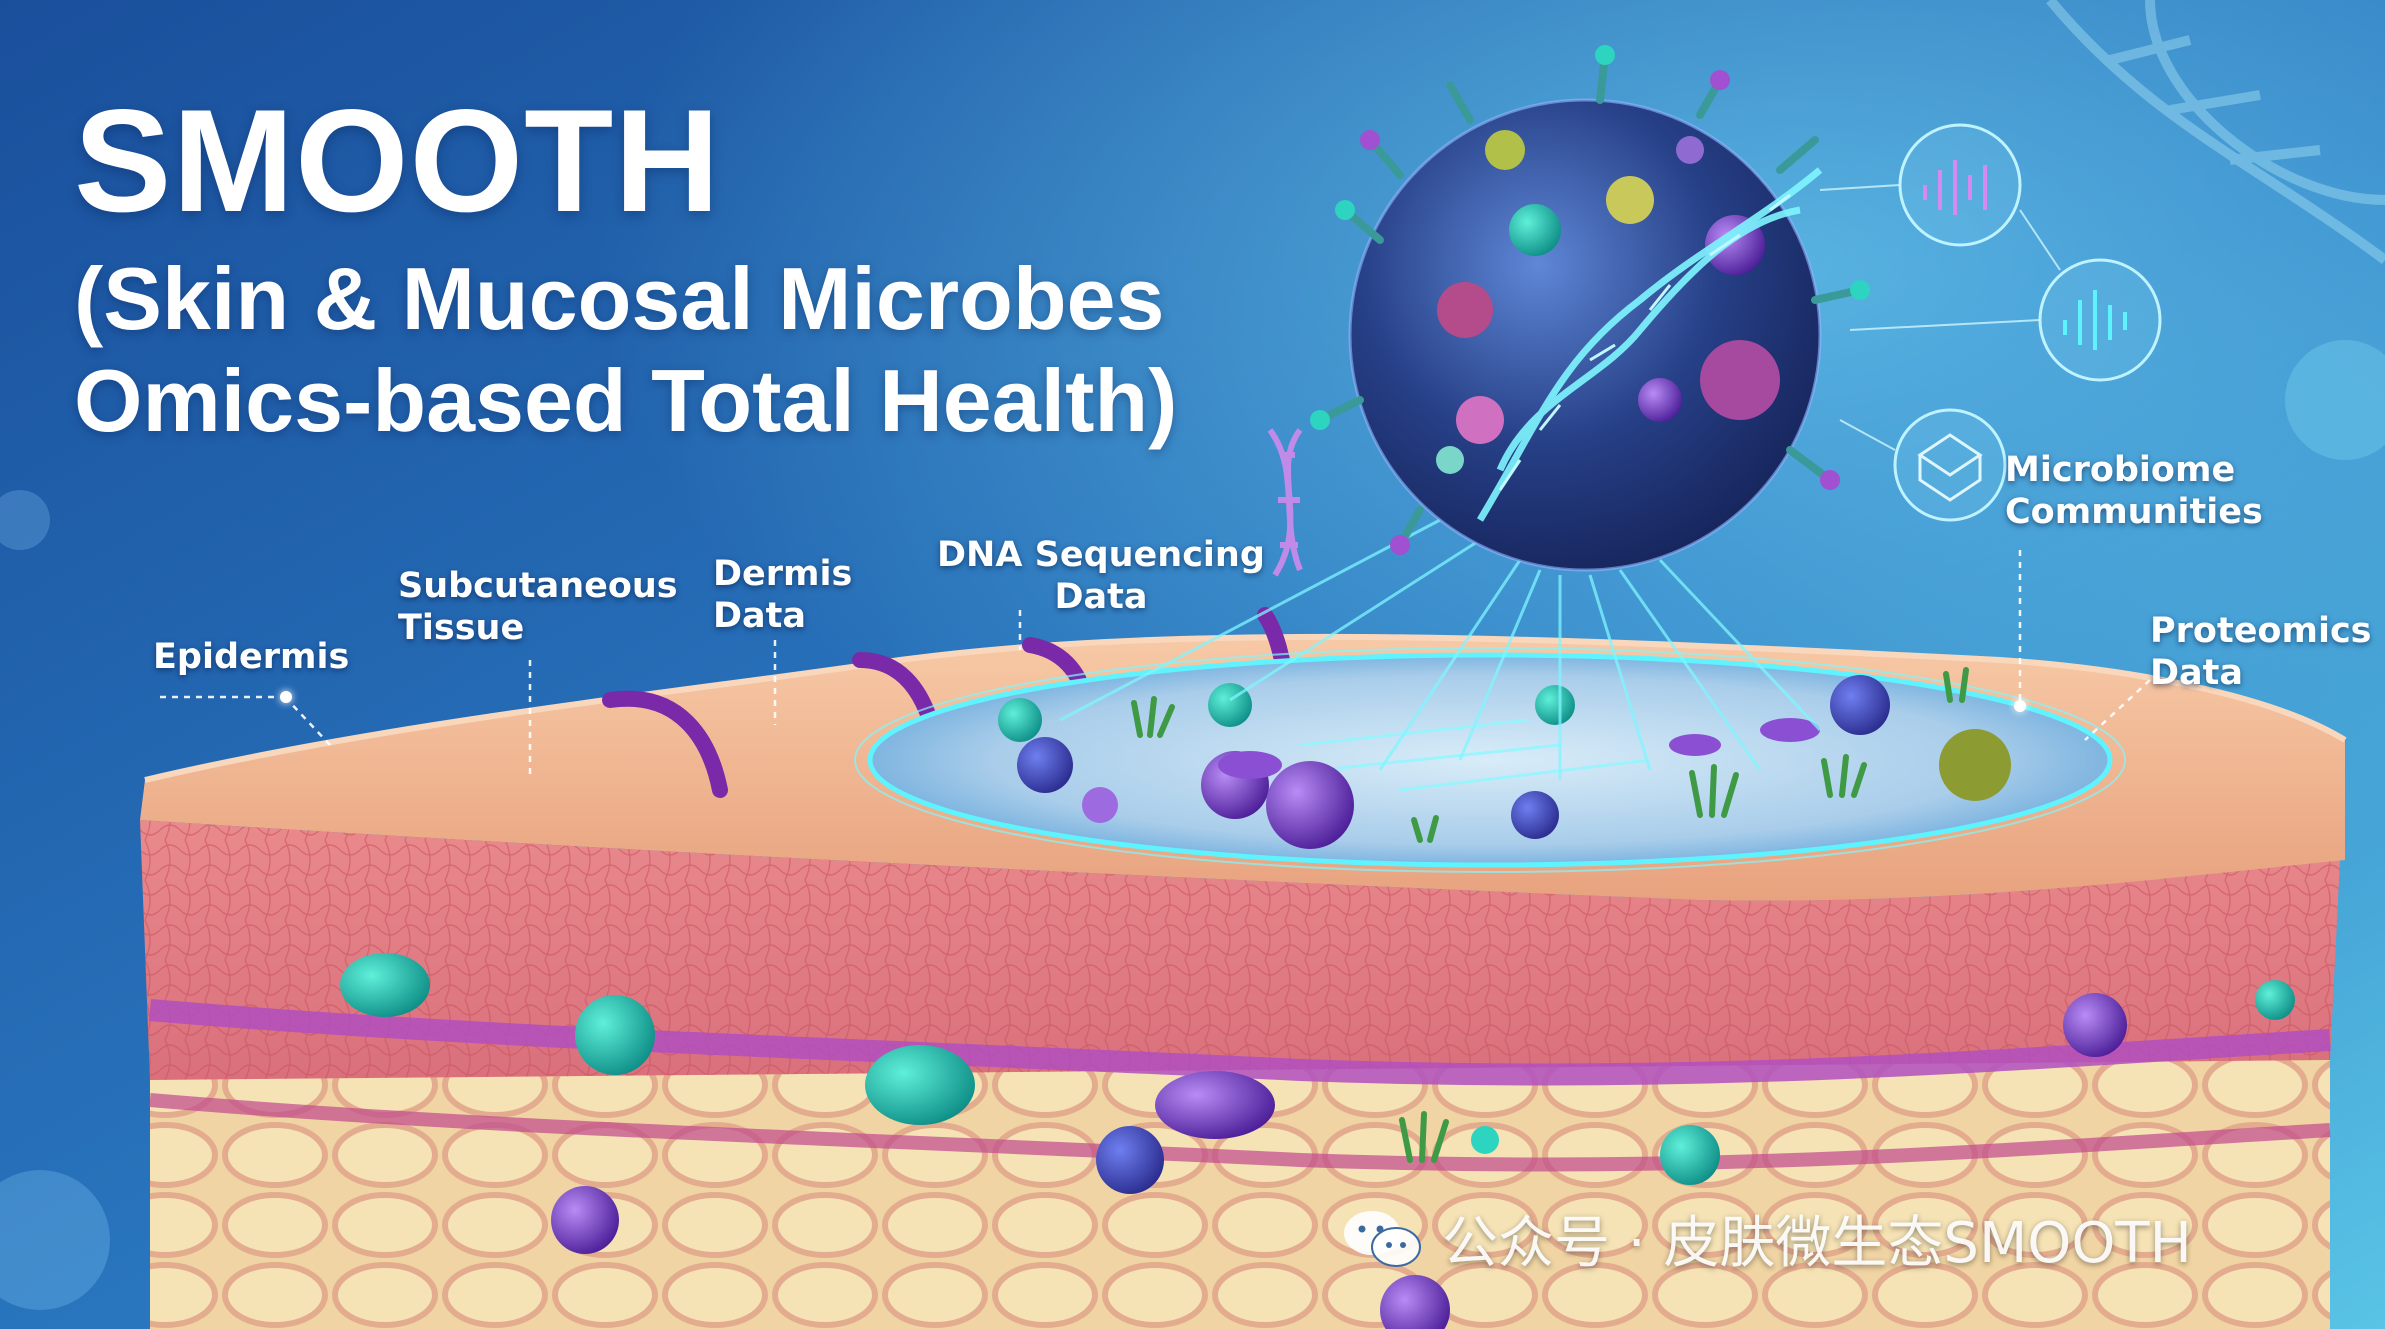 The image size is (2385, 1329). Describe the element at coordinates (1285, 502) in the screenshot. I see `small-dna-helix` at that location.